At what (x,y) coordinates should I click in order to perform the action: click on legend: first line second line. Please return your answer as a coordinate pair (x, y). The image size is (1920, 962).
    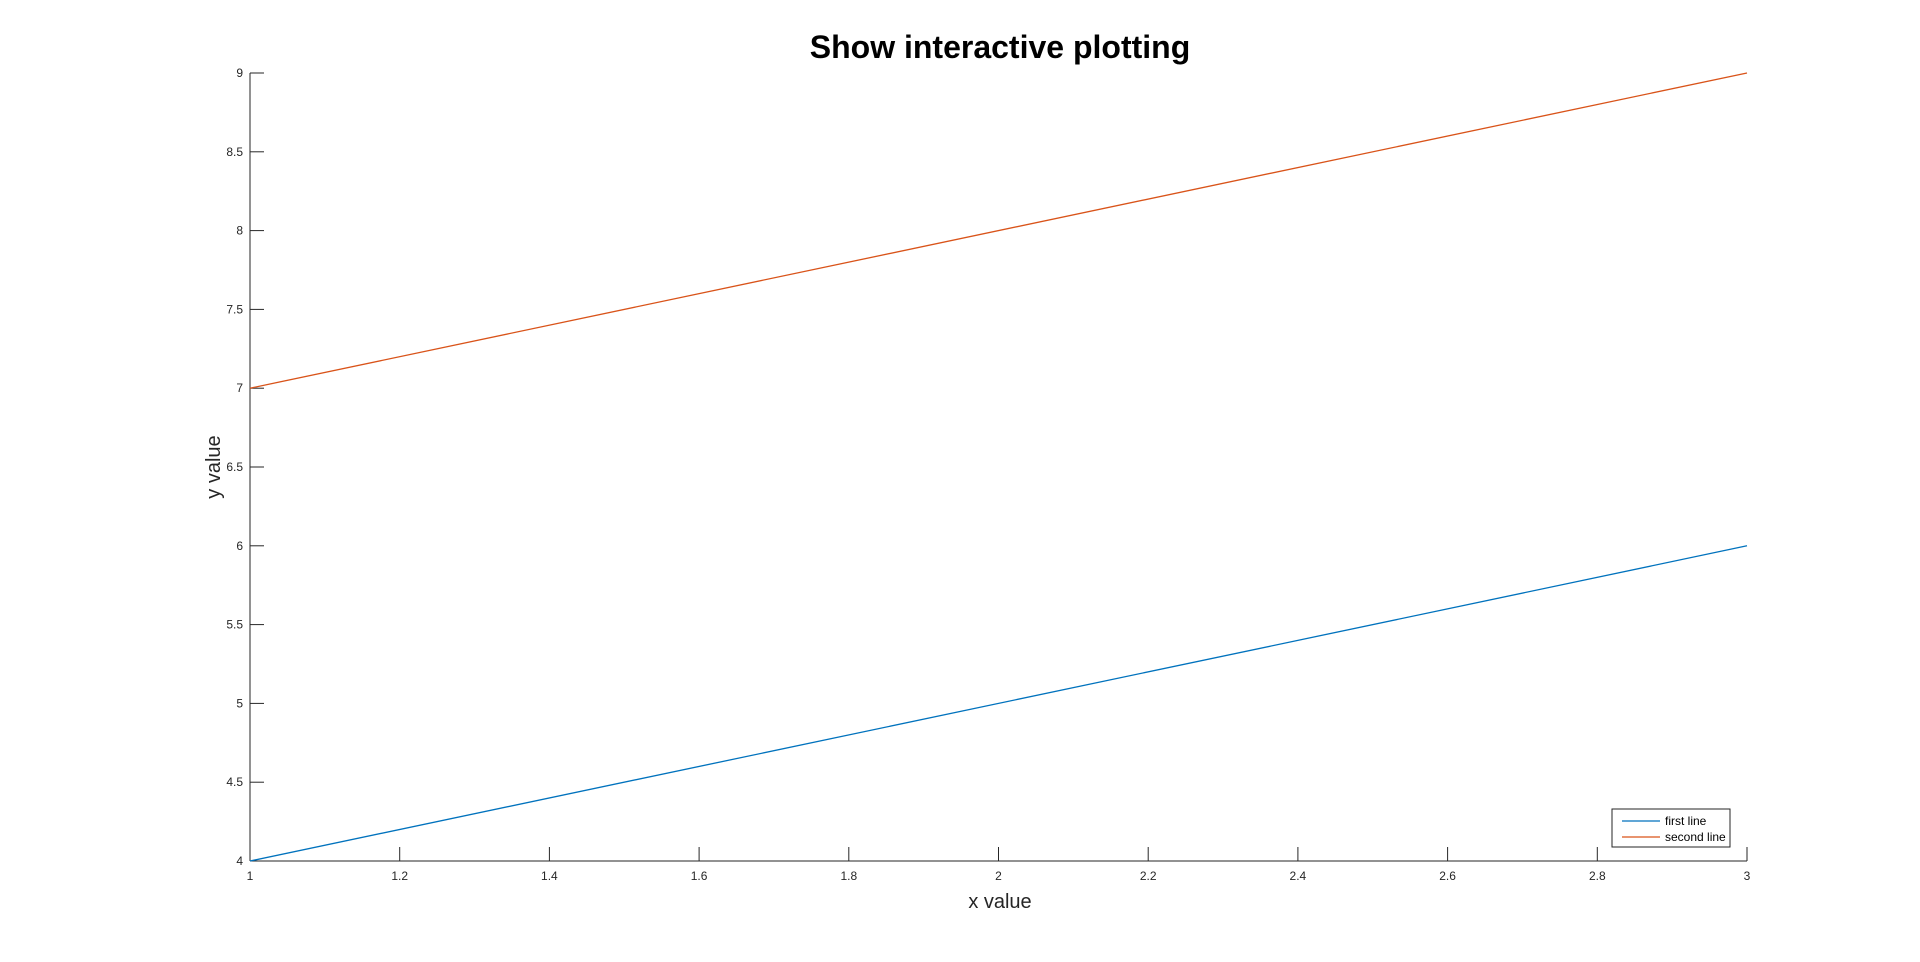
    Looking at the image, I should click on (1671, 828).